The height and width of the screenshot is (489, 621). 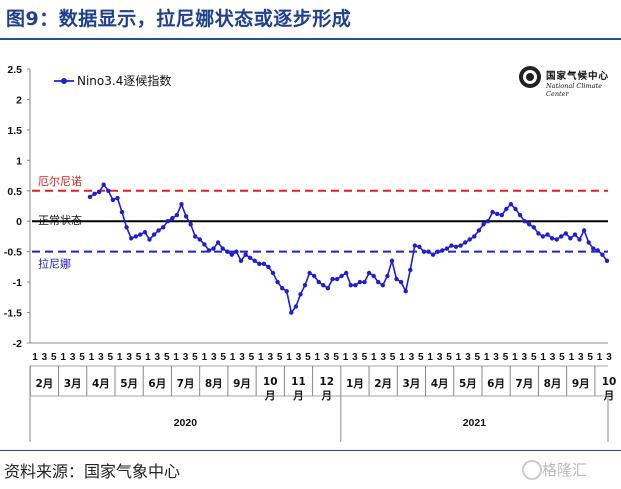 I want to click on x-month-label: 5月, so click(x=129, y=384).